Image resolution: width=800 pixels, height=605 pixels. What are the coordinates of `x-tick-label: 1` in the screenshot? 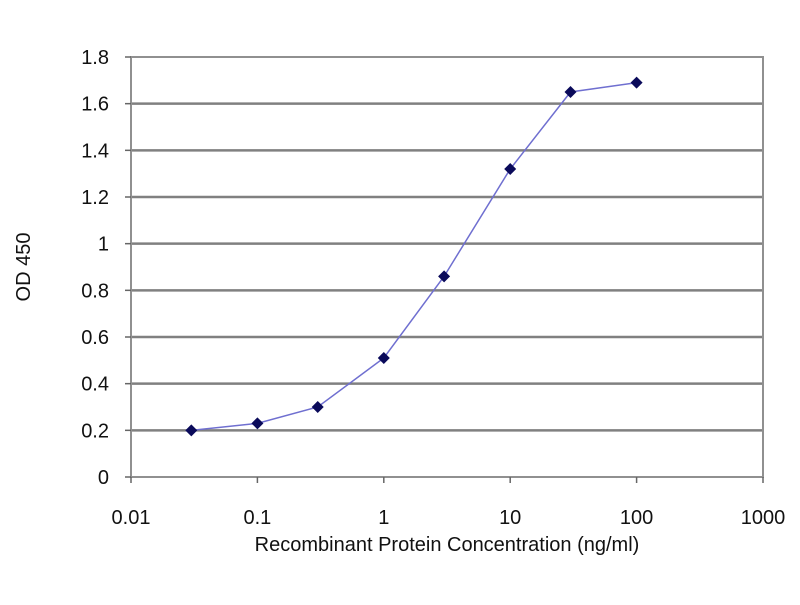 It's located at (383, 518).